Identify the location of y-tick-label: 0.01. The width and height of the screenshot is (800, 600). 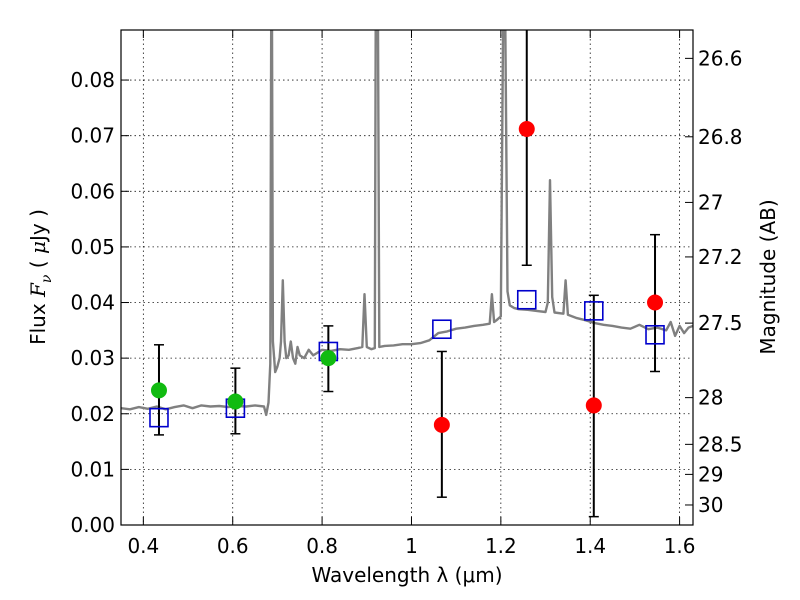
(92, 469).